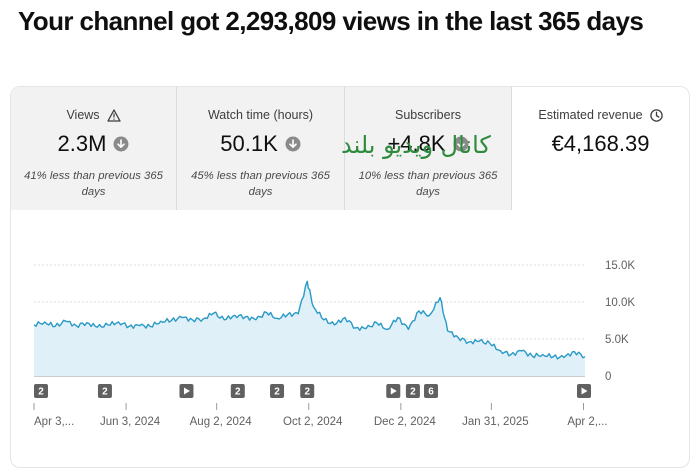 Image resolution: width=700 pixels, height=468 pixels. I want to click on stat-title: Watch time (hours), so click(260, 115).